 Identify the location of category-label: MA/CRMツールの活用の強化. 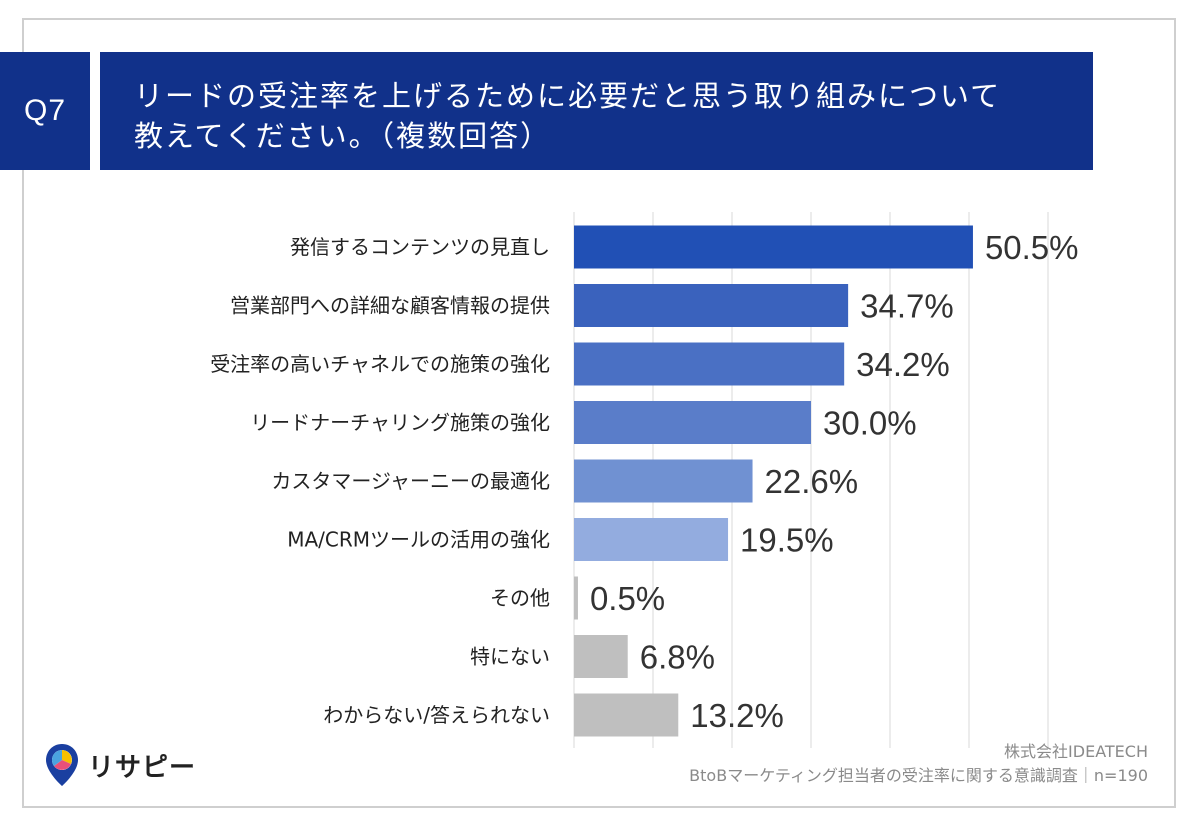
(418, 540).